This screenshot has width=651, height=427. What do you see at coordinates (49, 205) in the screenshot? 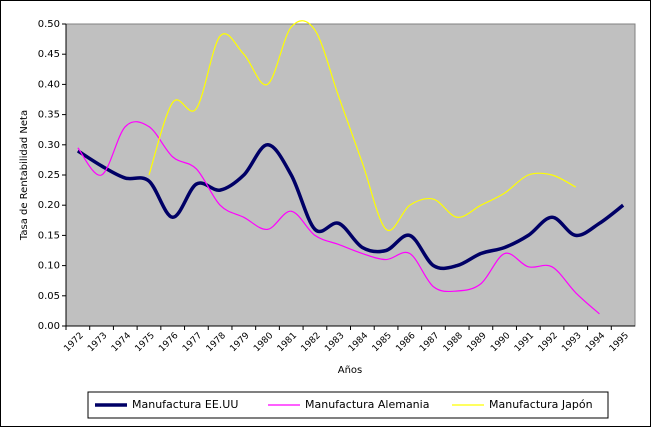
I see `y-tick-label: 0.20` at bounding box center [49, 205].